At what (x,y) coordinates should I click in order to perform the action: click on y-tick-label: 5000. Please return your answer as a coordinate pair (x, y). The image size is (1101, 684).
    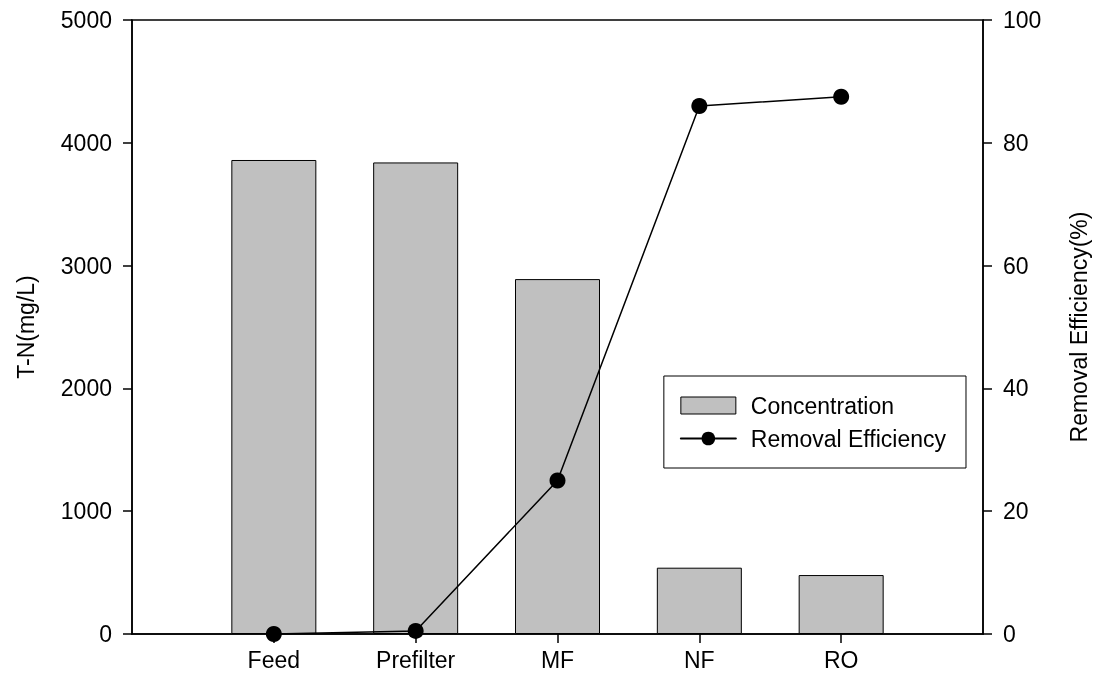
    Looking at the image, I should click on (86, 20).